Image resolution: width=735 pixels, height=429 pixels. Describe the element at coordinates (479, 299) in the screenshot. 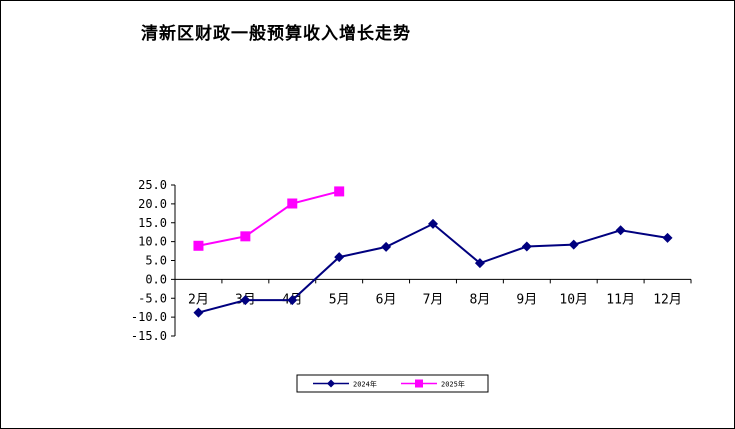

I see `x-tick-label: 8月` at that location.